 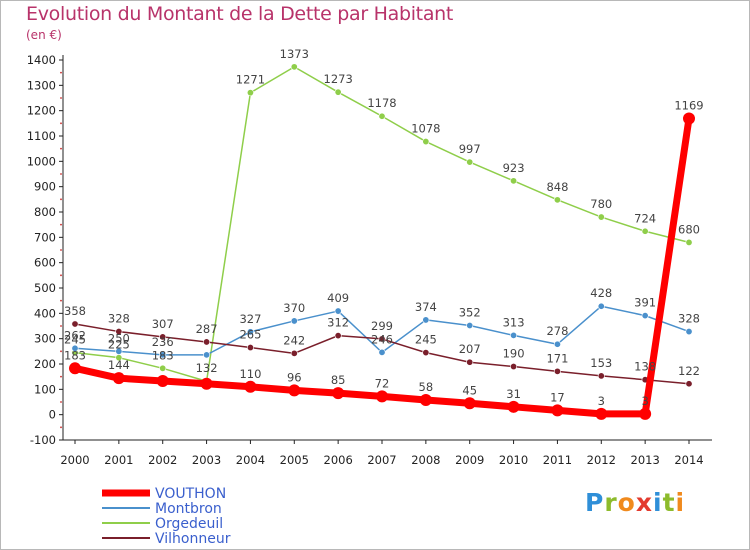 What do you see at coordinates (469, 460) in the screenshot?
I see `x-tick-label: 2009` at bounding box center [469, 460].